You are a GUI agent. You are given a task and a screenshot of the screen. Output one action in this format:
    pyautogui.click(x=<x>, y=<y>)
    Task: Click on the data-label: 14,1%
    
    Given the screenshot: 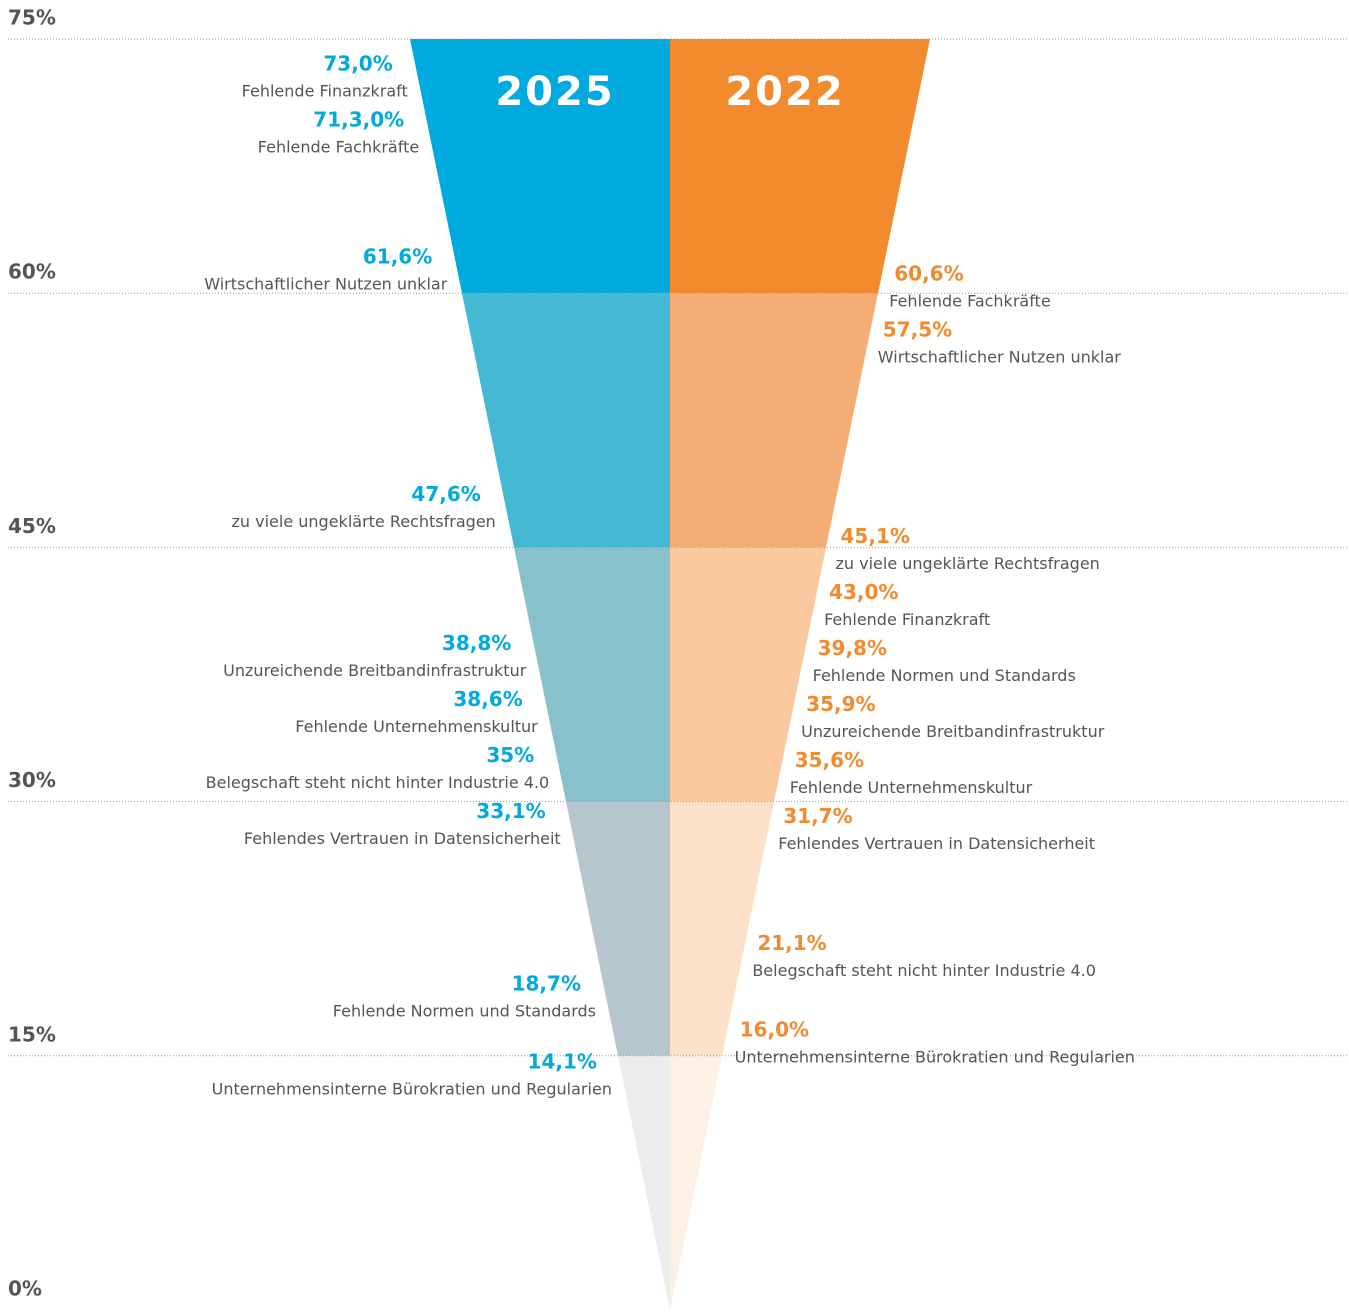 What is the action you would take?
    pyautogui.click(x=562, y=1062)
    